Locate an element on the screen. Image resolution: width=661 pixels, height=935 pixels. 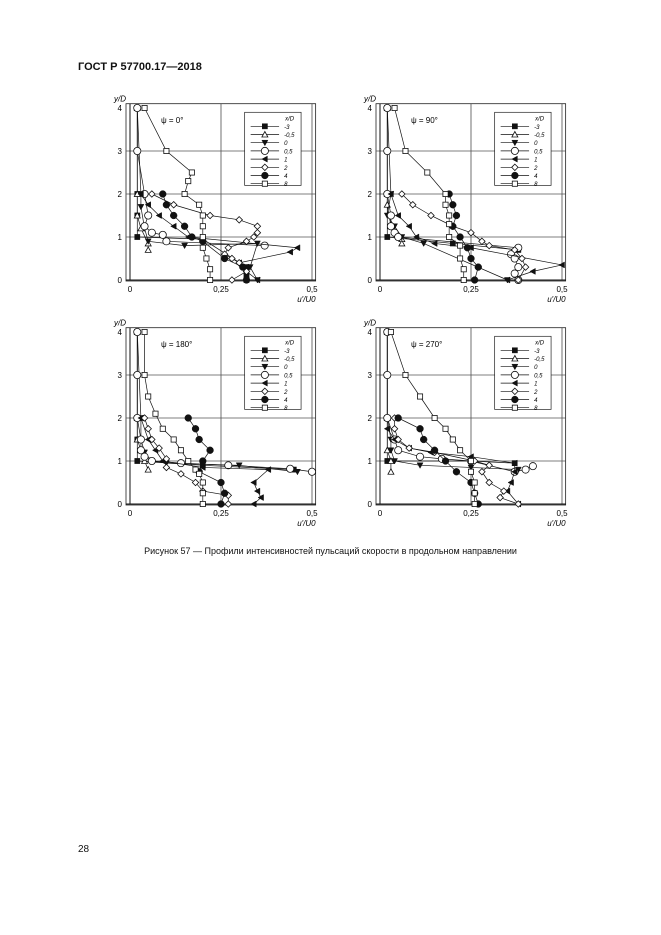
chart-title: ψ = 0° is located at coordinates (172, 120).